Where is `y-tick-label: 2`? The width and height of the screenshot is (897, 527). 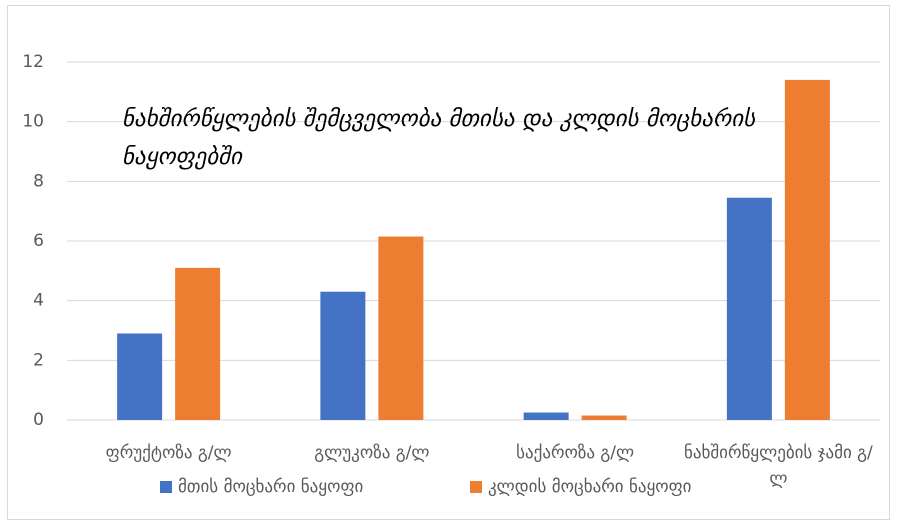 y-tick-label: 2 is located at coordinates (38, 360).